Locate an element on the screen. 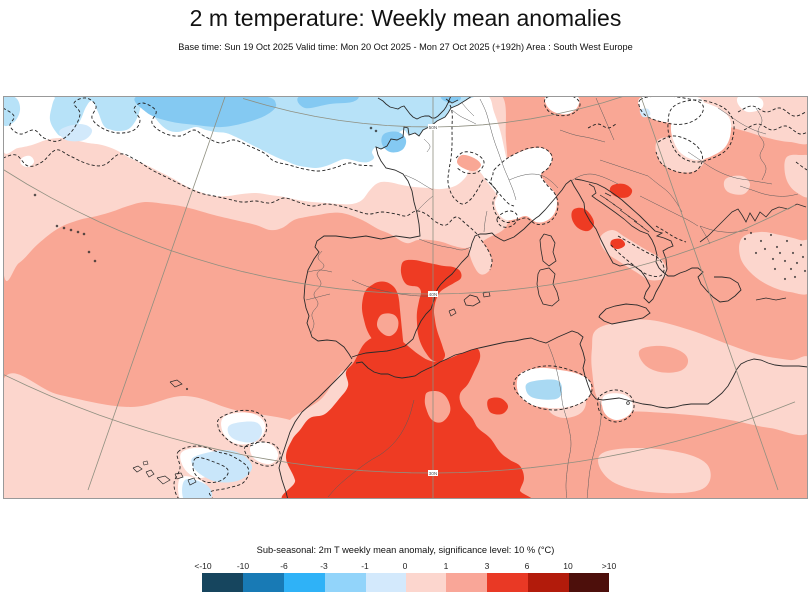 Image resolution: width=811 pixels, height=599 pixels. svg-text: 30N is located at coordinates (433, 474).